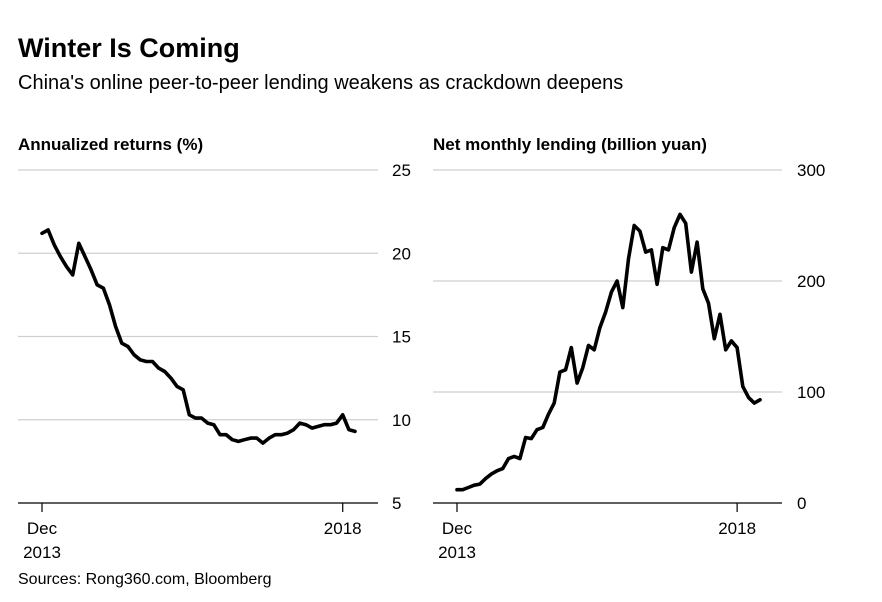 This screenshot has width=882, height=602. What do you see at coordinates (801, 503) in the screenshot?
I see `lending-y-tick-label: 0` at bounding box center [801, 503].